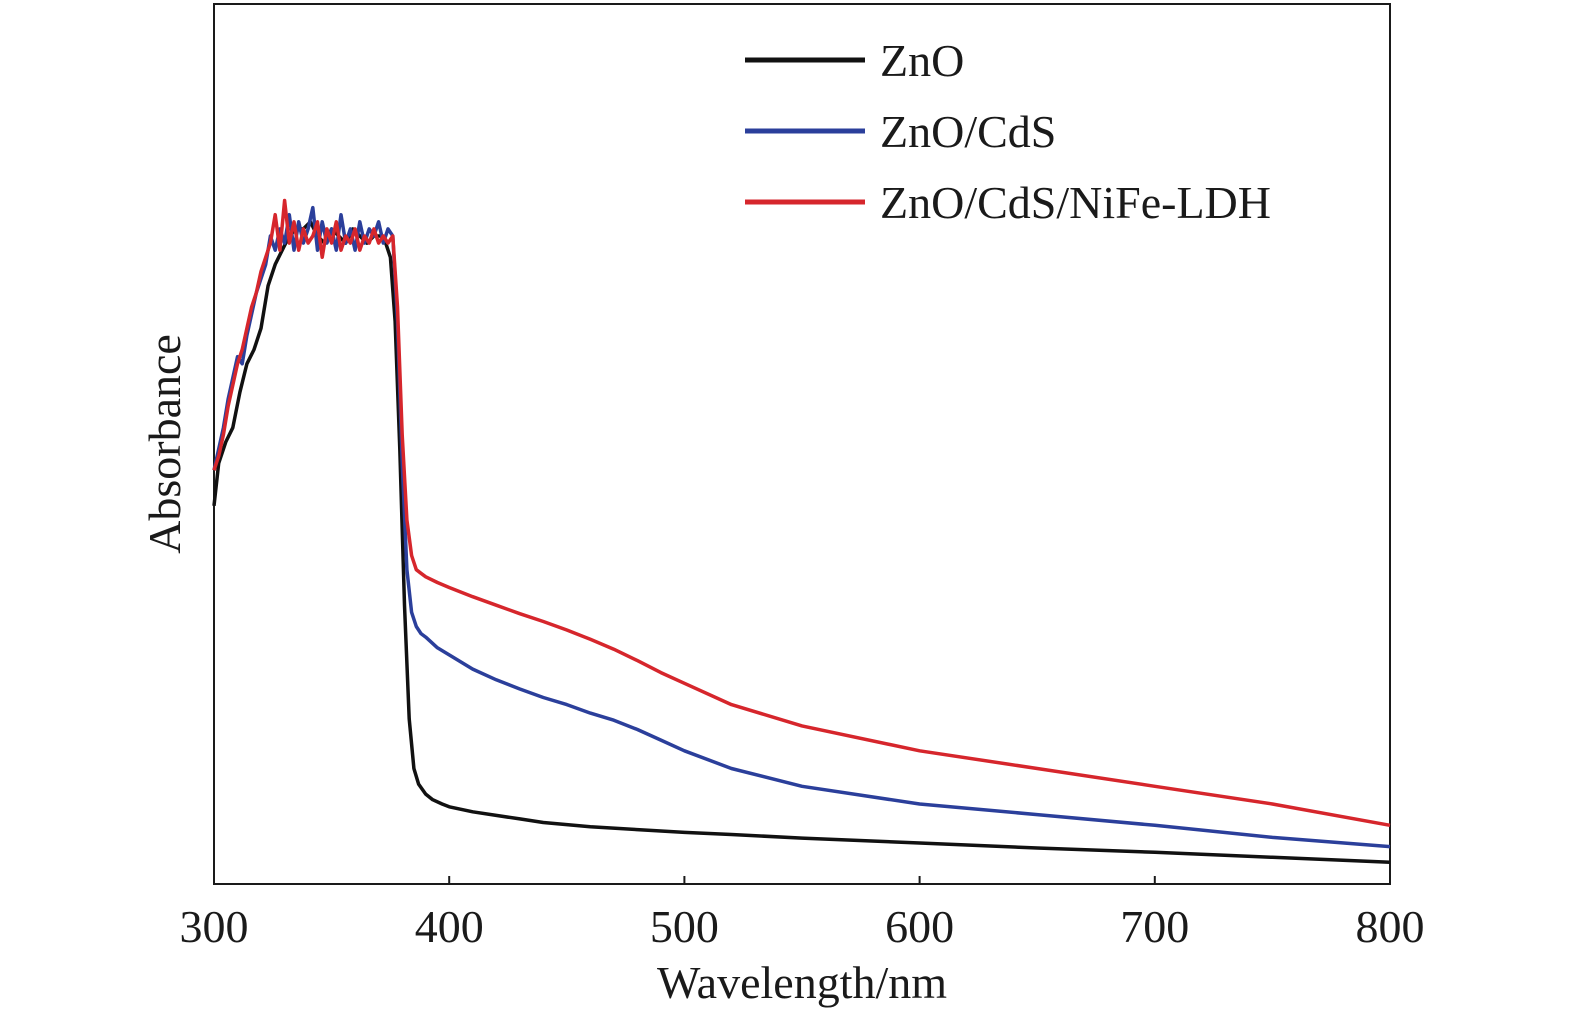  I want to click on x-tick-label-600: 600, so click(919, 926).